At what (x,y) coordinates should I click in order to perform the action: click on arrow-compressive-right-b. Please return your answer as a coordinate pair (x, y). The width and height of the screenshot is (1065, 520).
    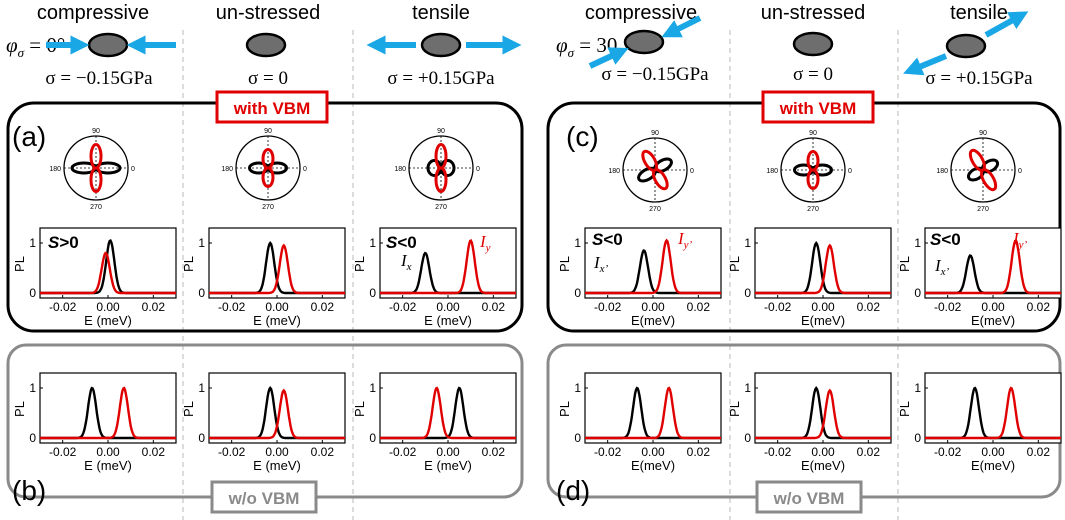
    Looking at the image, I should click on (681, 26).